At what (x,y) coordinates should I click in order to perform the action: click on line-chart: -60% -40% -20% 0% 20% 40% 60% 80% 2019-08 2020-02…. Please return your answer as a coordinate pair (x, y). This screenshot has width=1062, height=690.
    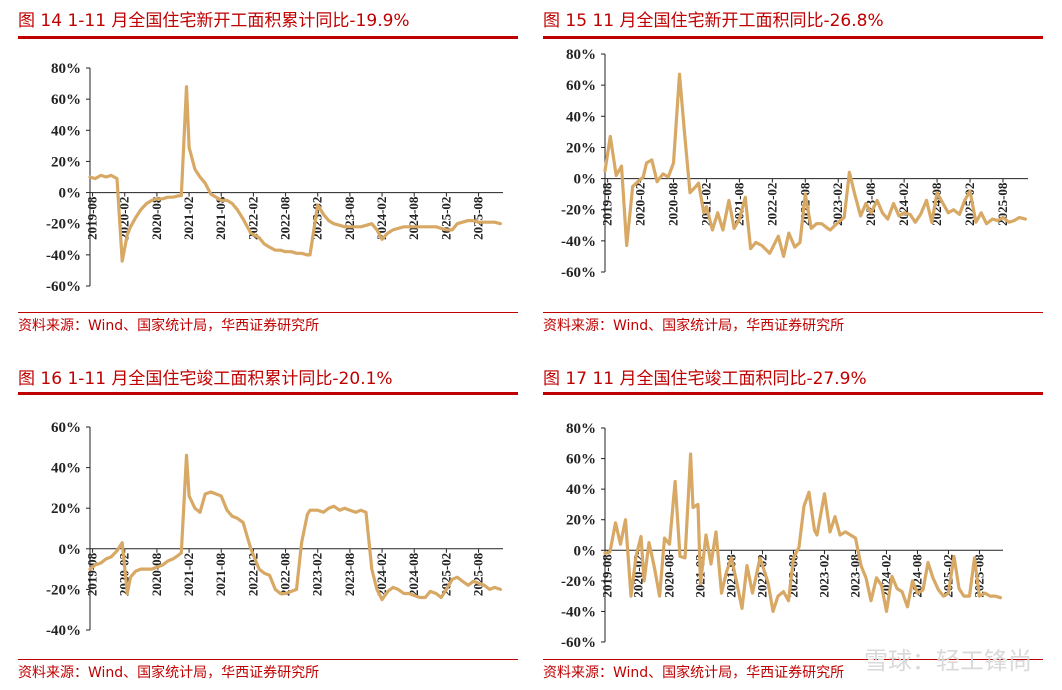
    Looking at the image, I should click on (794, 164).